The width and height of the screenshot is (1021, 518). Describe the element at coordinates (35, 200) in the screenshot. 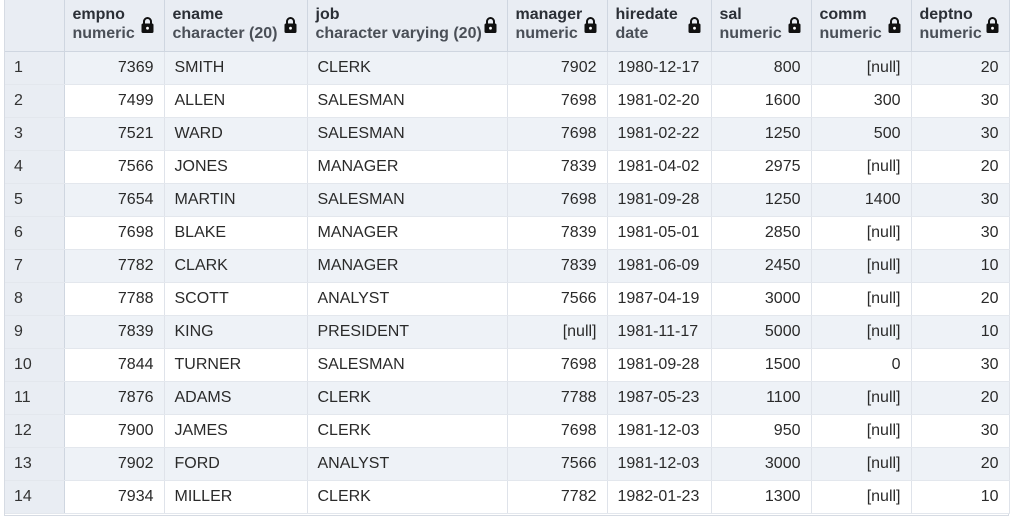

I see `row-number: 5` at that location.